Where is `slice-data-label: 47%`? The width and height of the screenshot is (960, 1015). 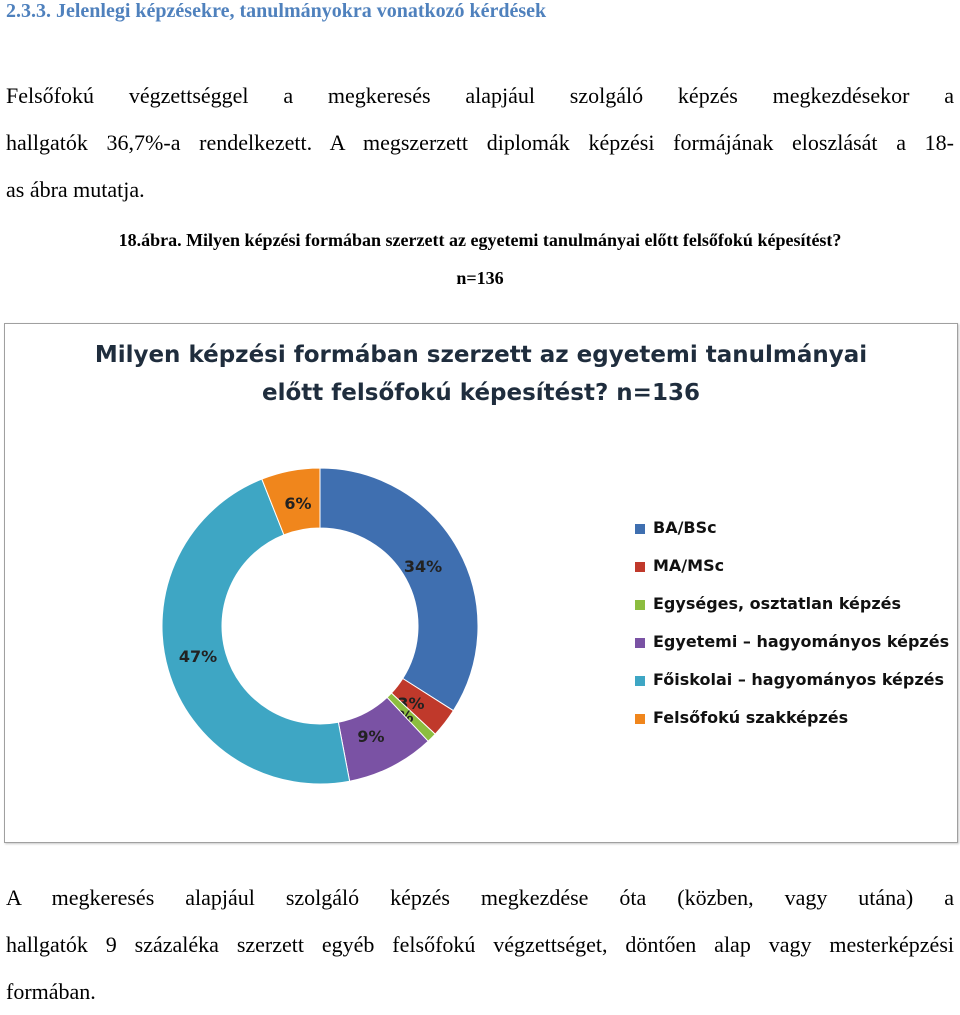
slice-data-label: 47% is located at coordinates (198, 656).